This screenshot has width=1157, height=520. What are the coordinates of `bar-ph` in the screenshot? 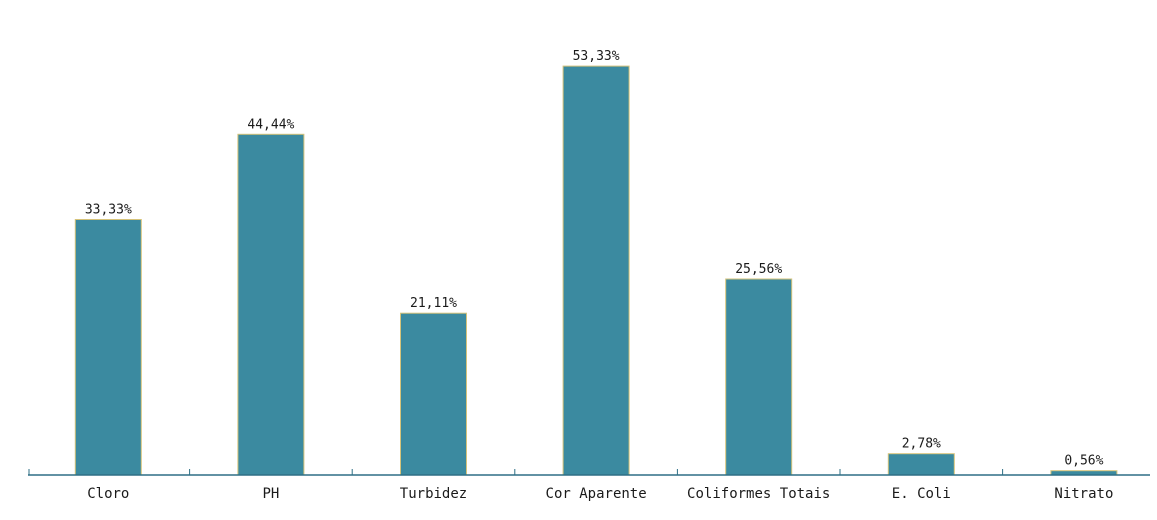 It's located at (271, 304).